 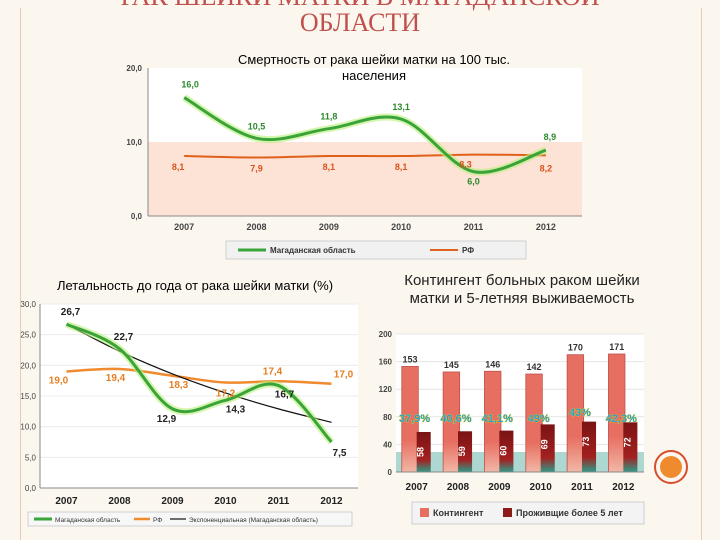 I want to click on survival-percent-label: 37,9%, so click(x=414, y=419).